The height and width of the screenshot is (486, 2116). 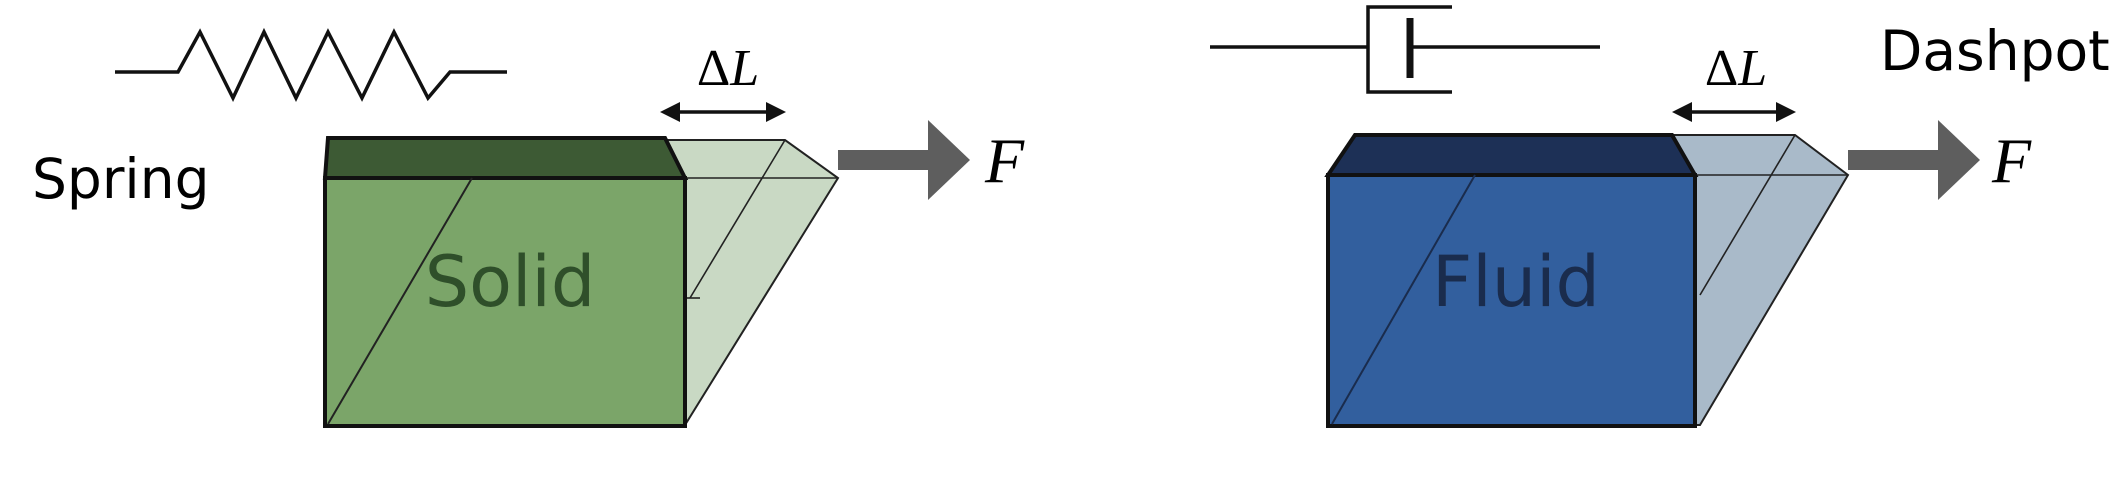 What do you see at coordinates (737, 219) in the screenshot?
I see `solid-ghost-edge` at bounding box center [737, 219].